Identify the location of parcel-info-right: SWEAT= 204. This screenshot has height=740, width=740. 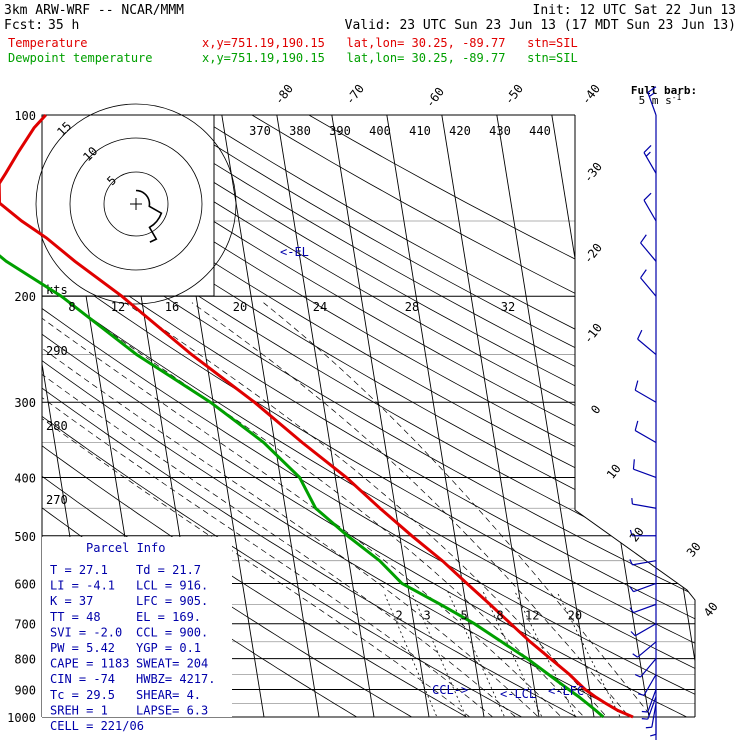
(172, 664).